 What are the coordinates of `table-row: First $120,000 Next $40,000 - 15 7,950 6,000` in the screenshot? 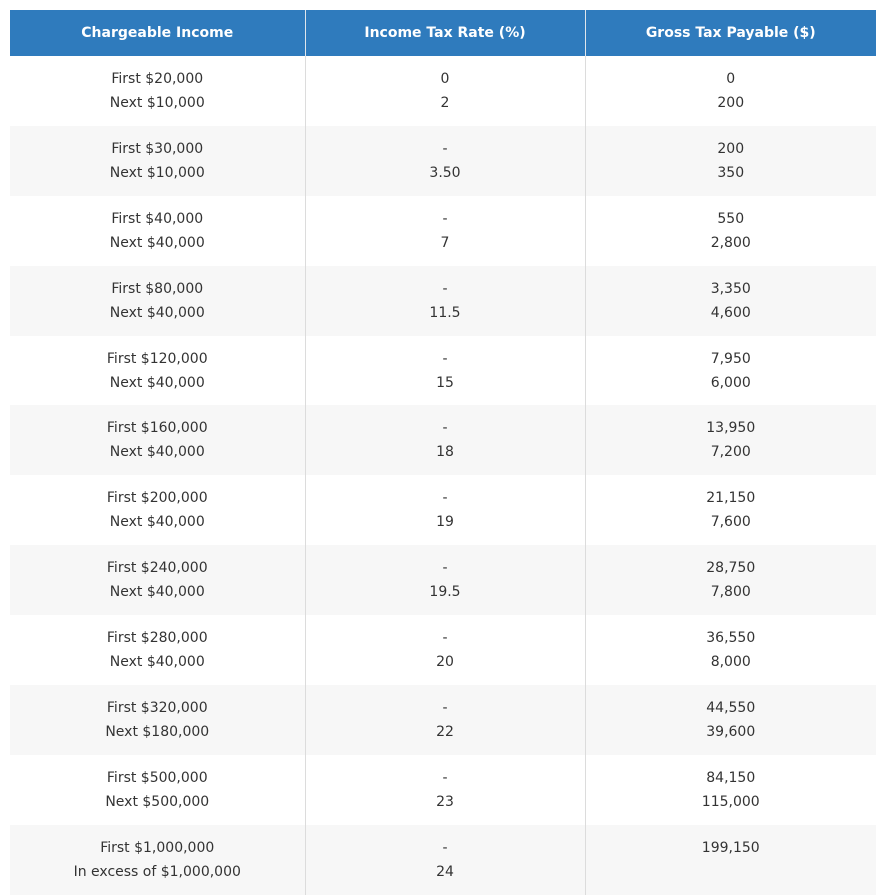 It's located at (443, 370).